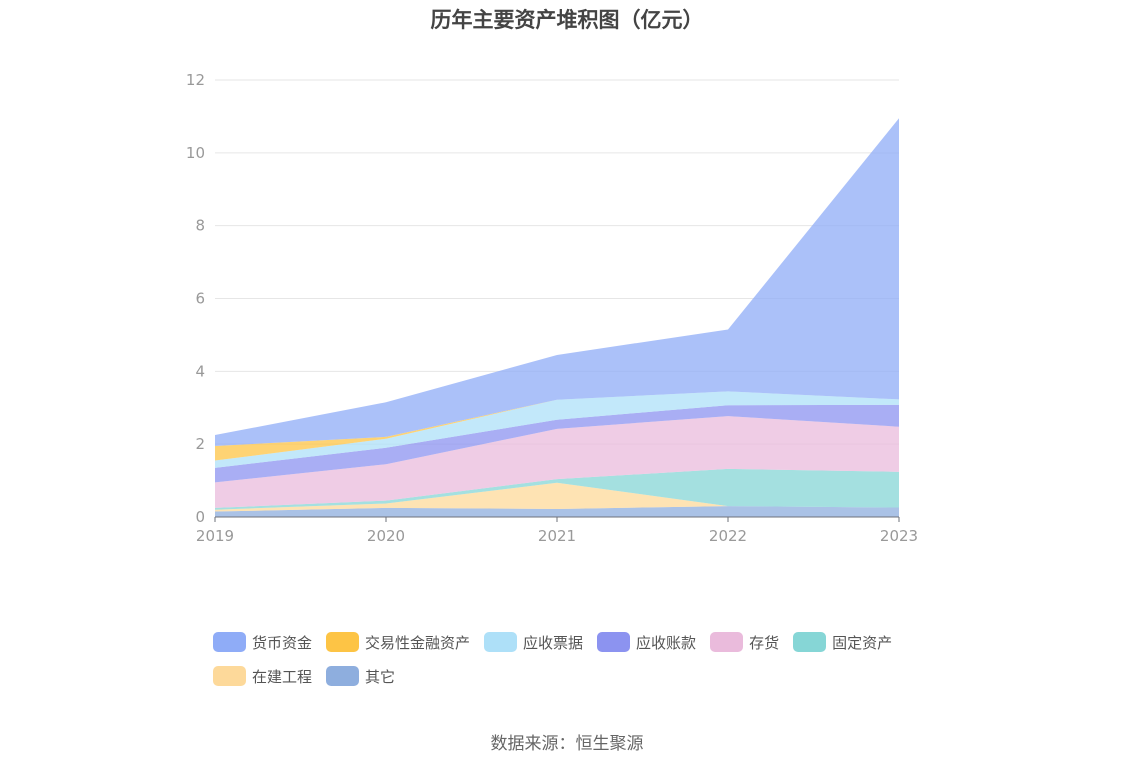 The width and height of the screenshot is (1134, 766). I want to click on legend-item: 存货, so click(744, 642).